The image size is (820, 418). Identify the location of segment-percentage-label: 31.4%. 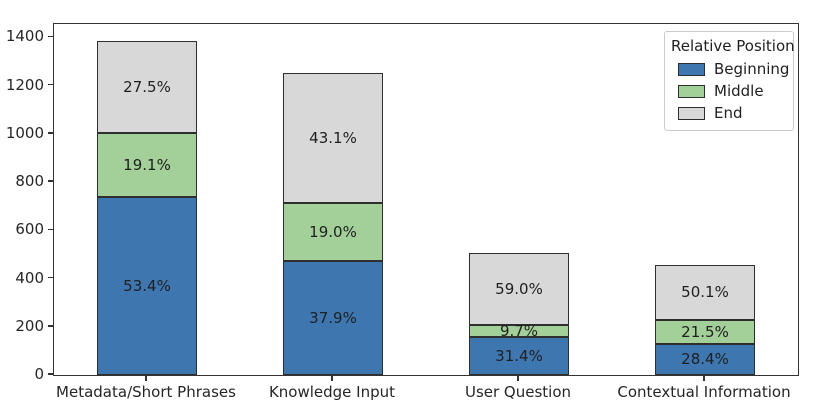
(519, 355).